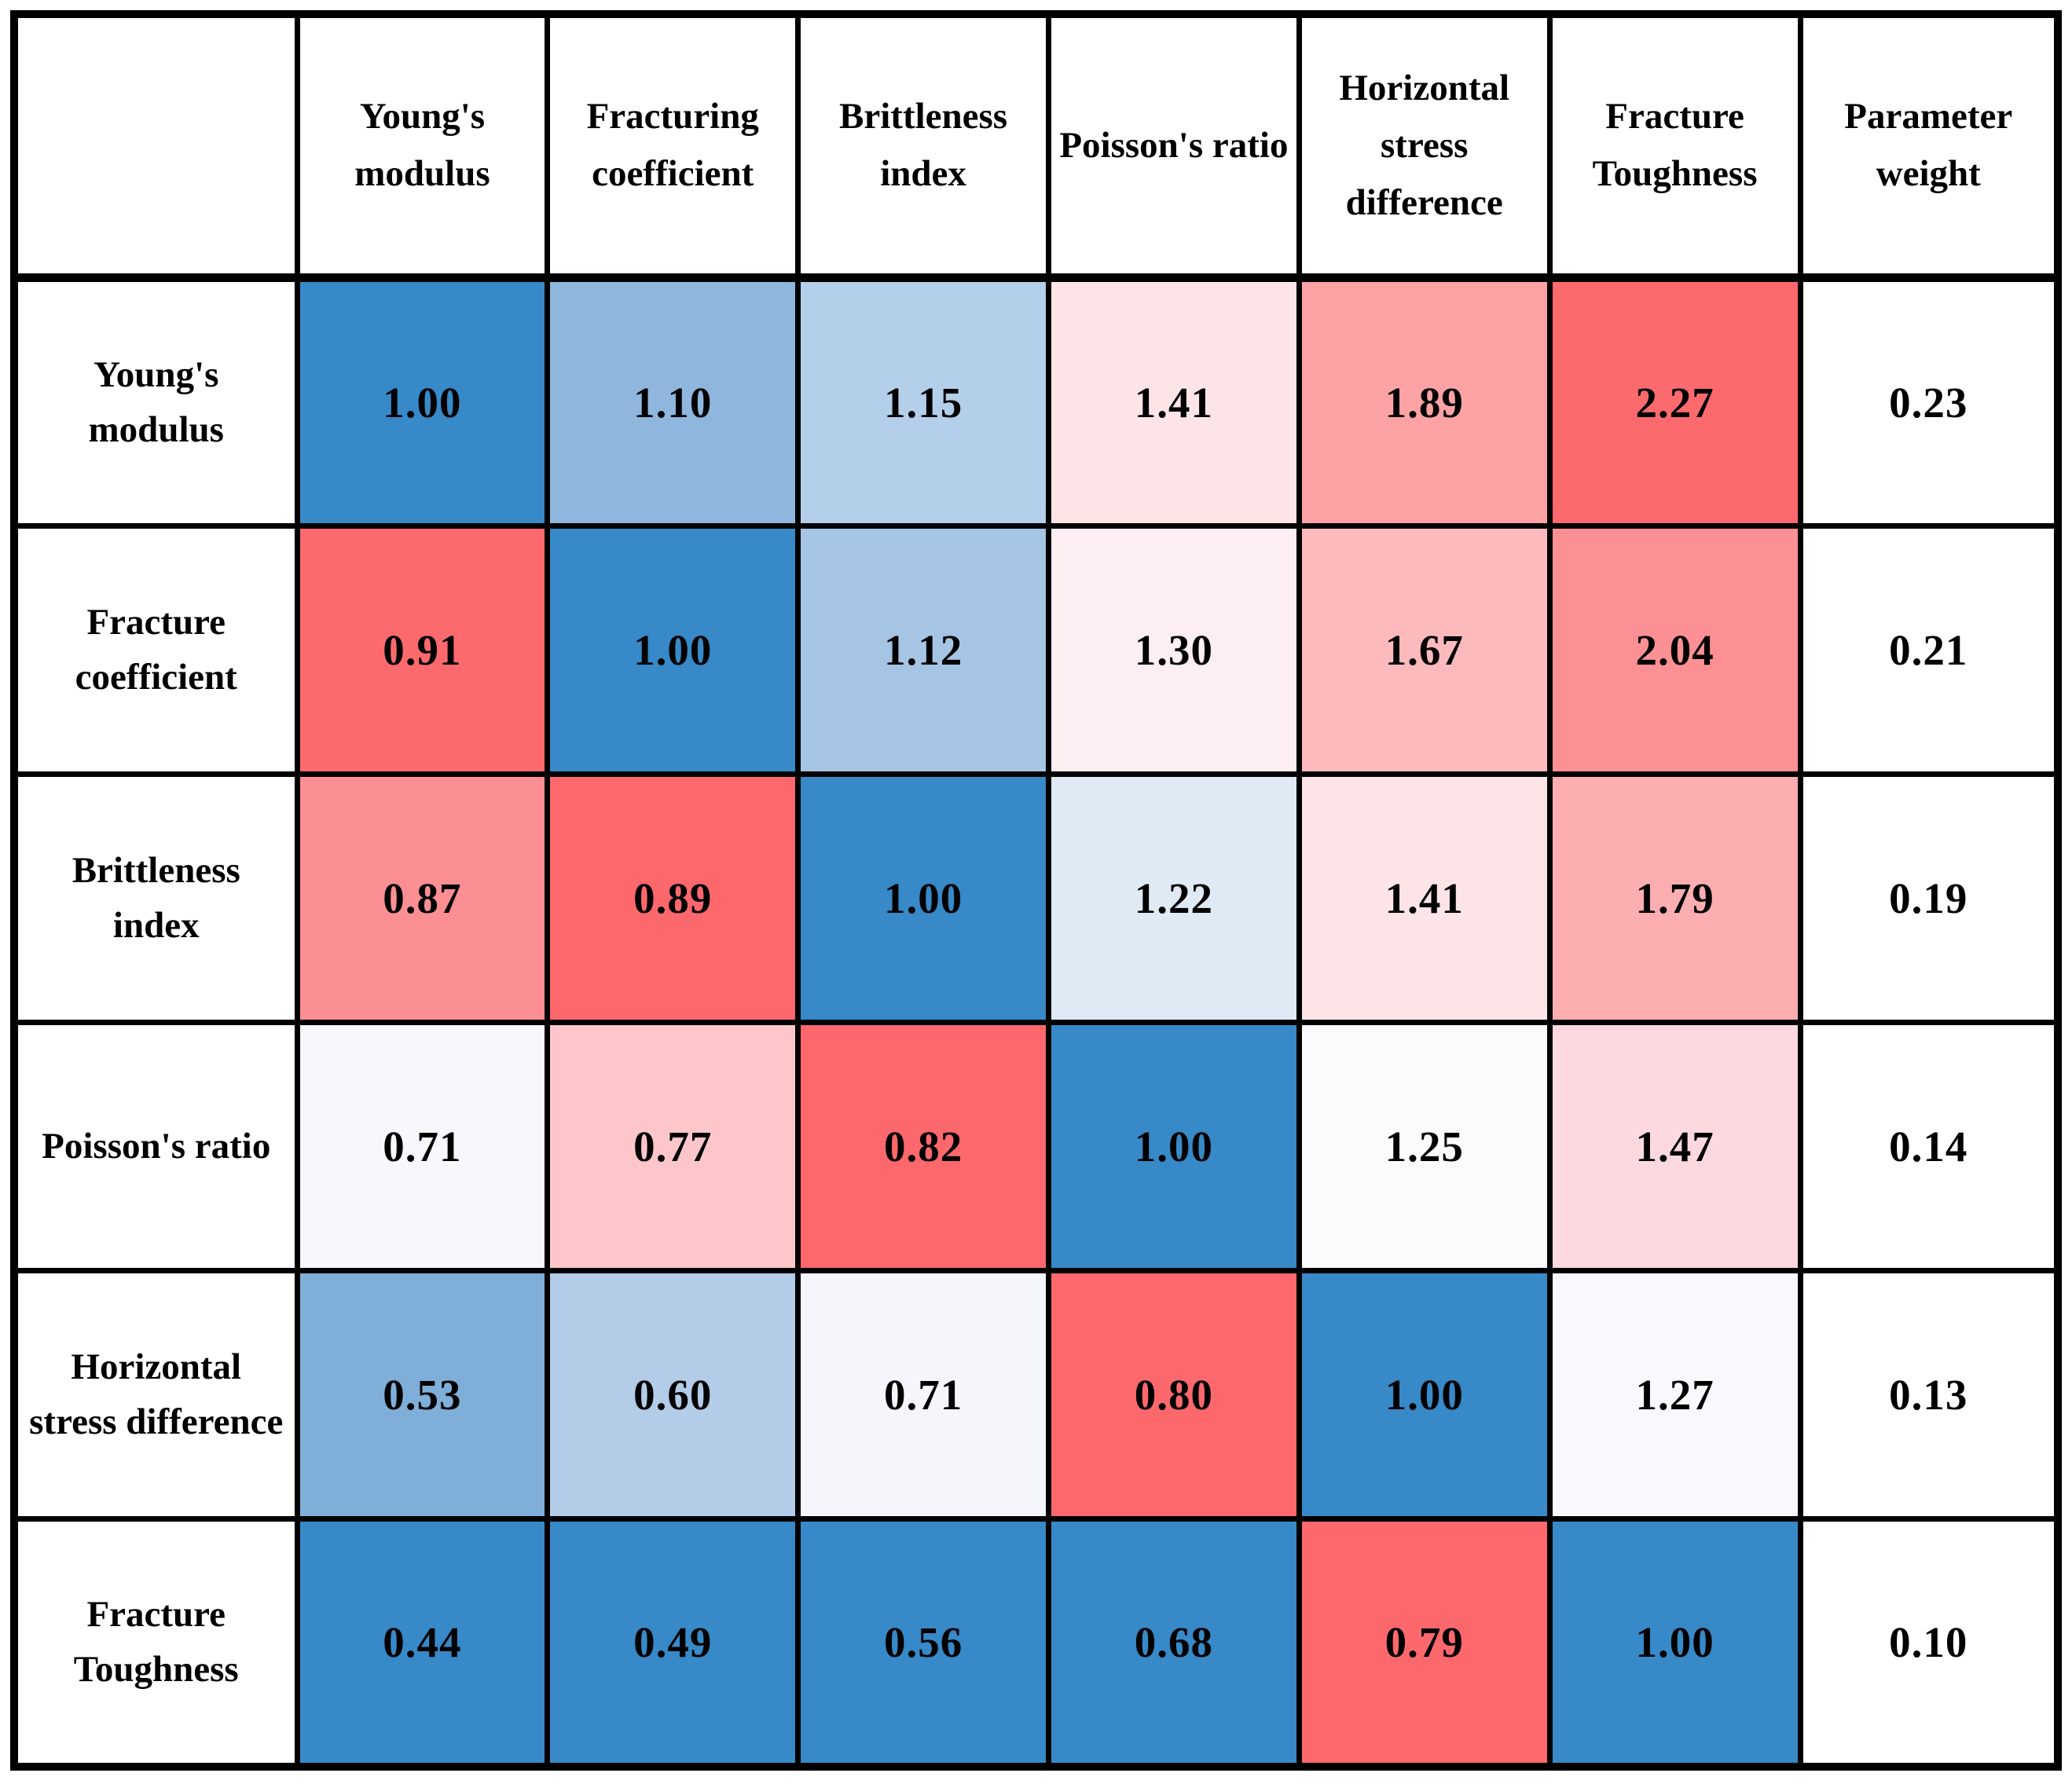 This screenshot has width=2072, height=1784. Describe the element at coordinates (1929, 898) in the screenshot. I see `weight-cell: 0.19` at that location.